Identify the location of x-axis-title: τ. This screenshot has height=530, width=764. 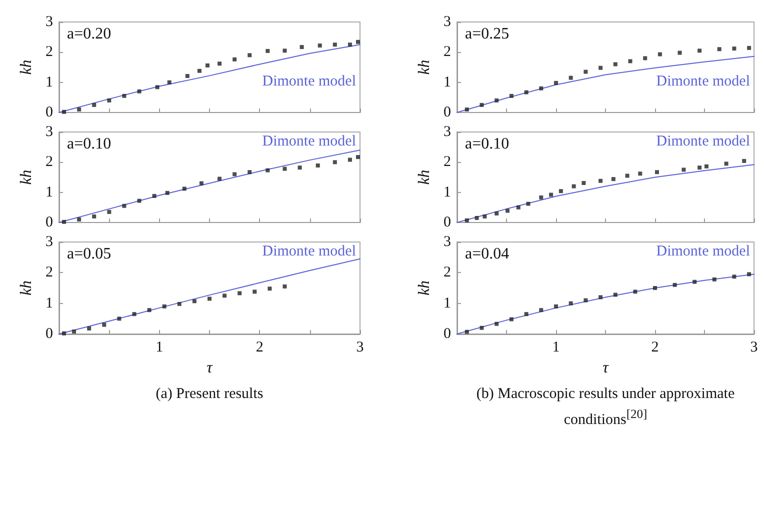
(210, 367).